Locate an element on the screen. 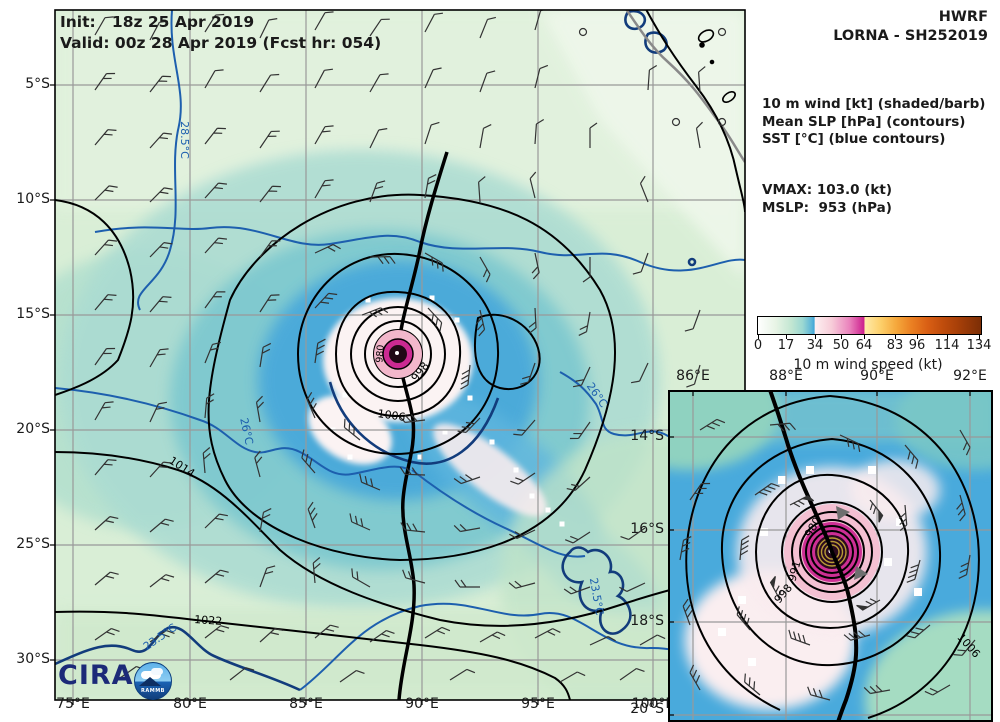 The width and height of the screenshot is (1000, 722). inset-lon-86e: 86°E is located at coordinates (693, 376).